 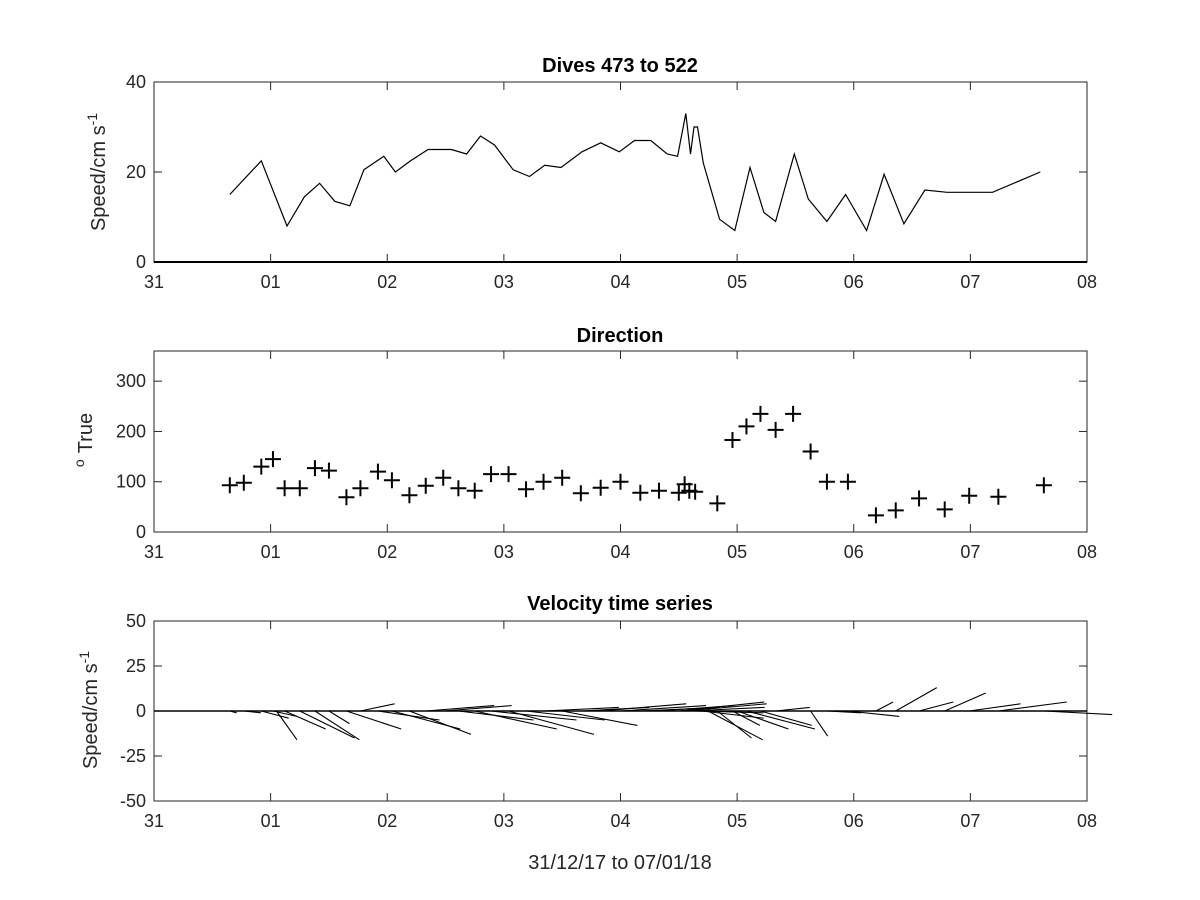 I want to click on velocity-x-tick-label: 01, so click(x=271, y=821).